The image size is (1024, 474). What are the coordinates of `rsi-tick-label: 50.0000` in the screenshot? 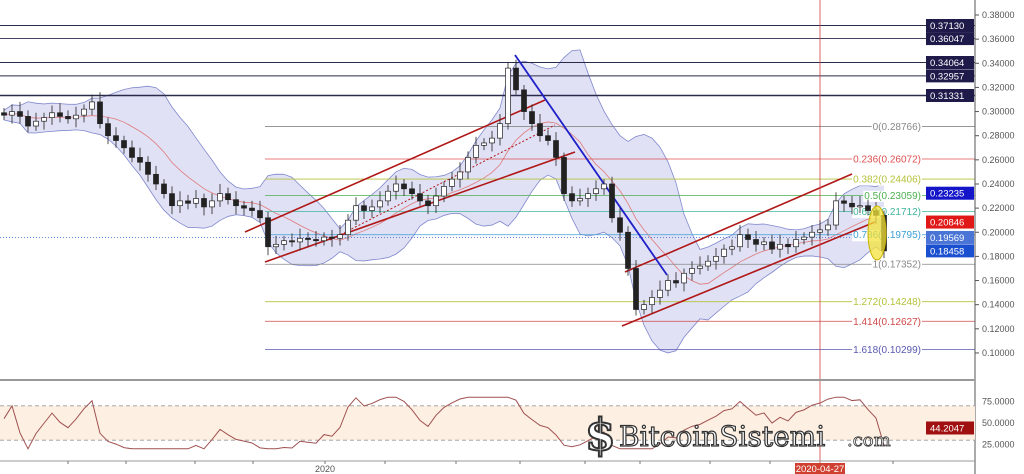 It's located at (998, 423).